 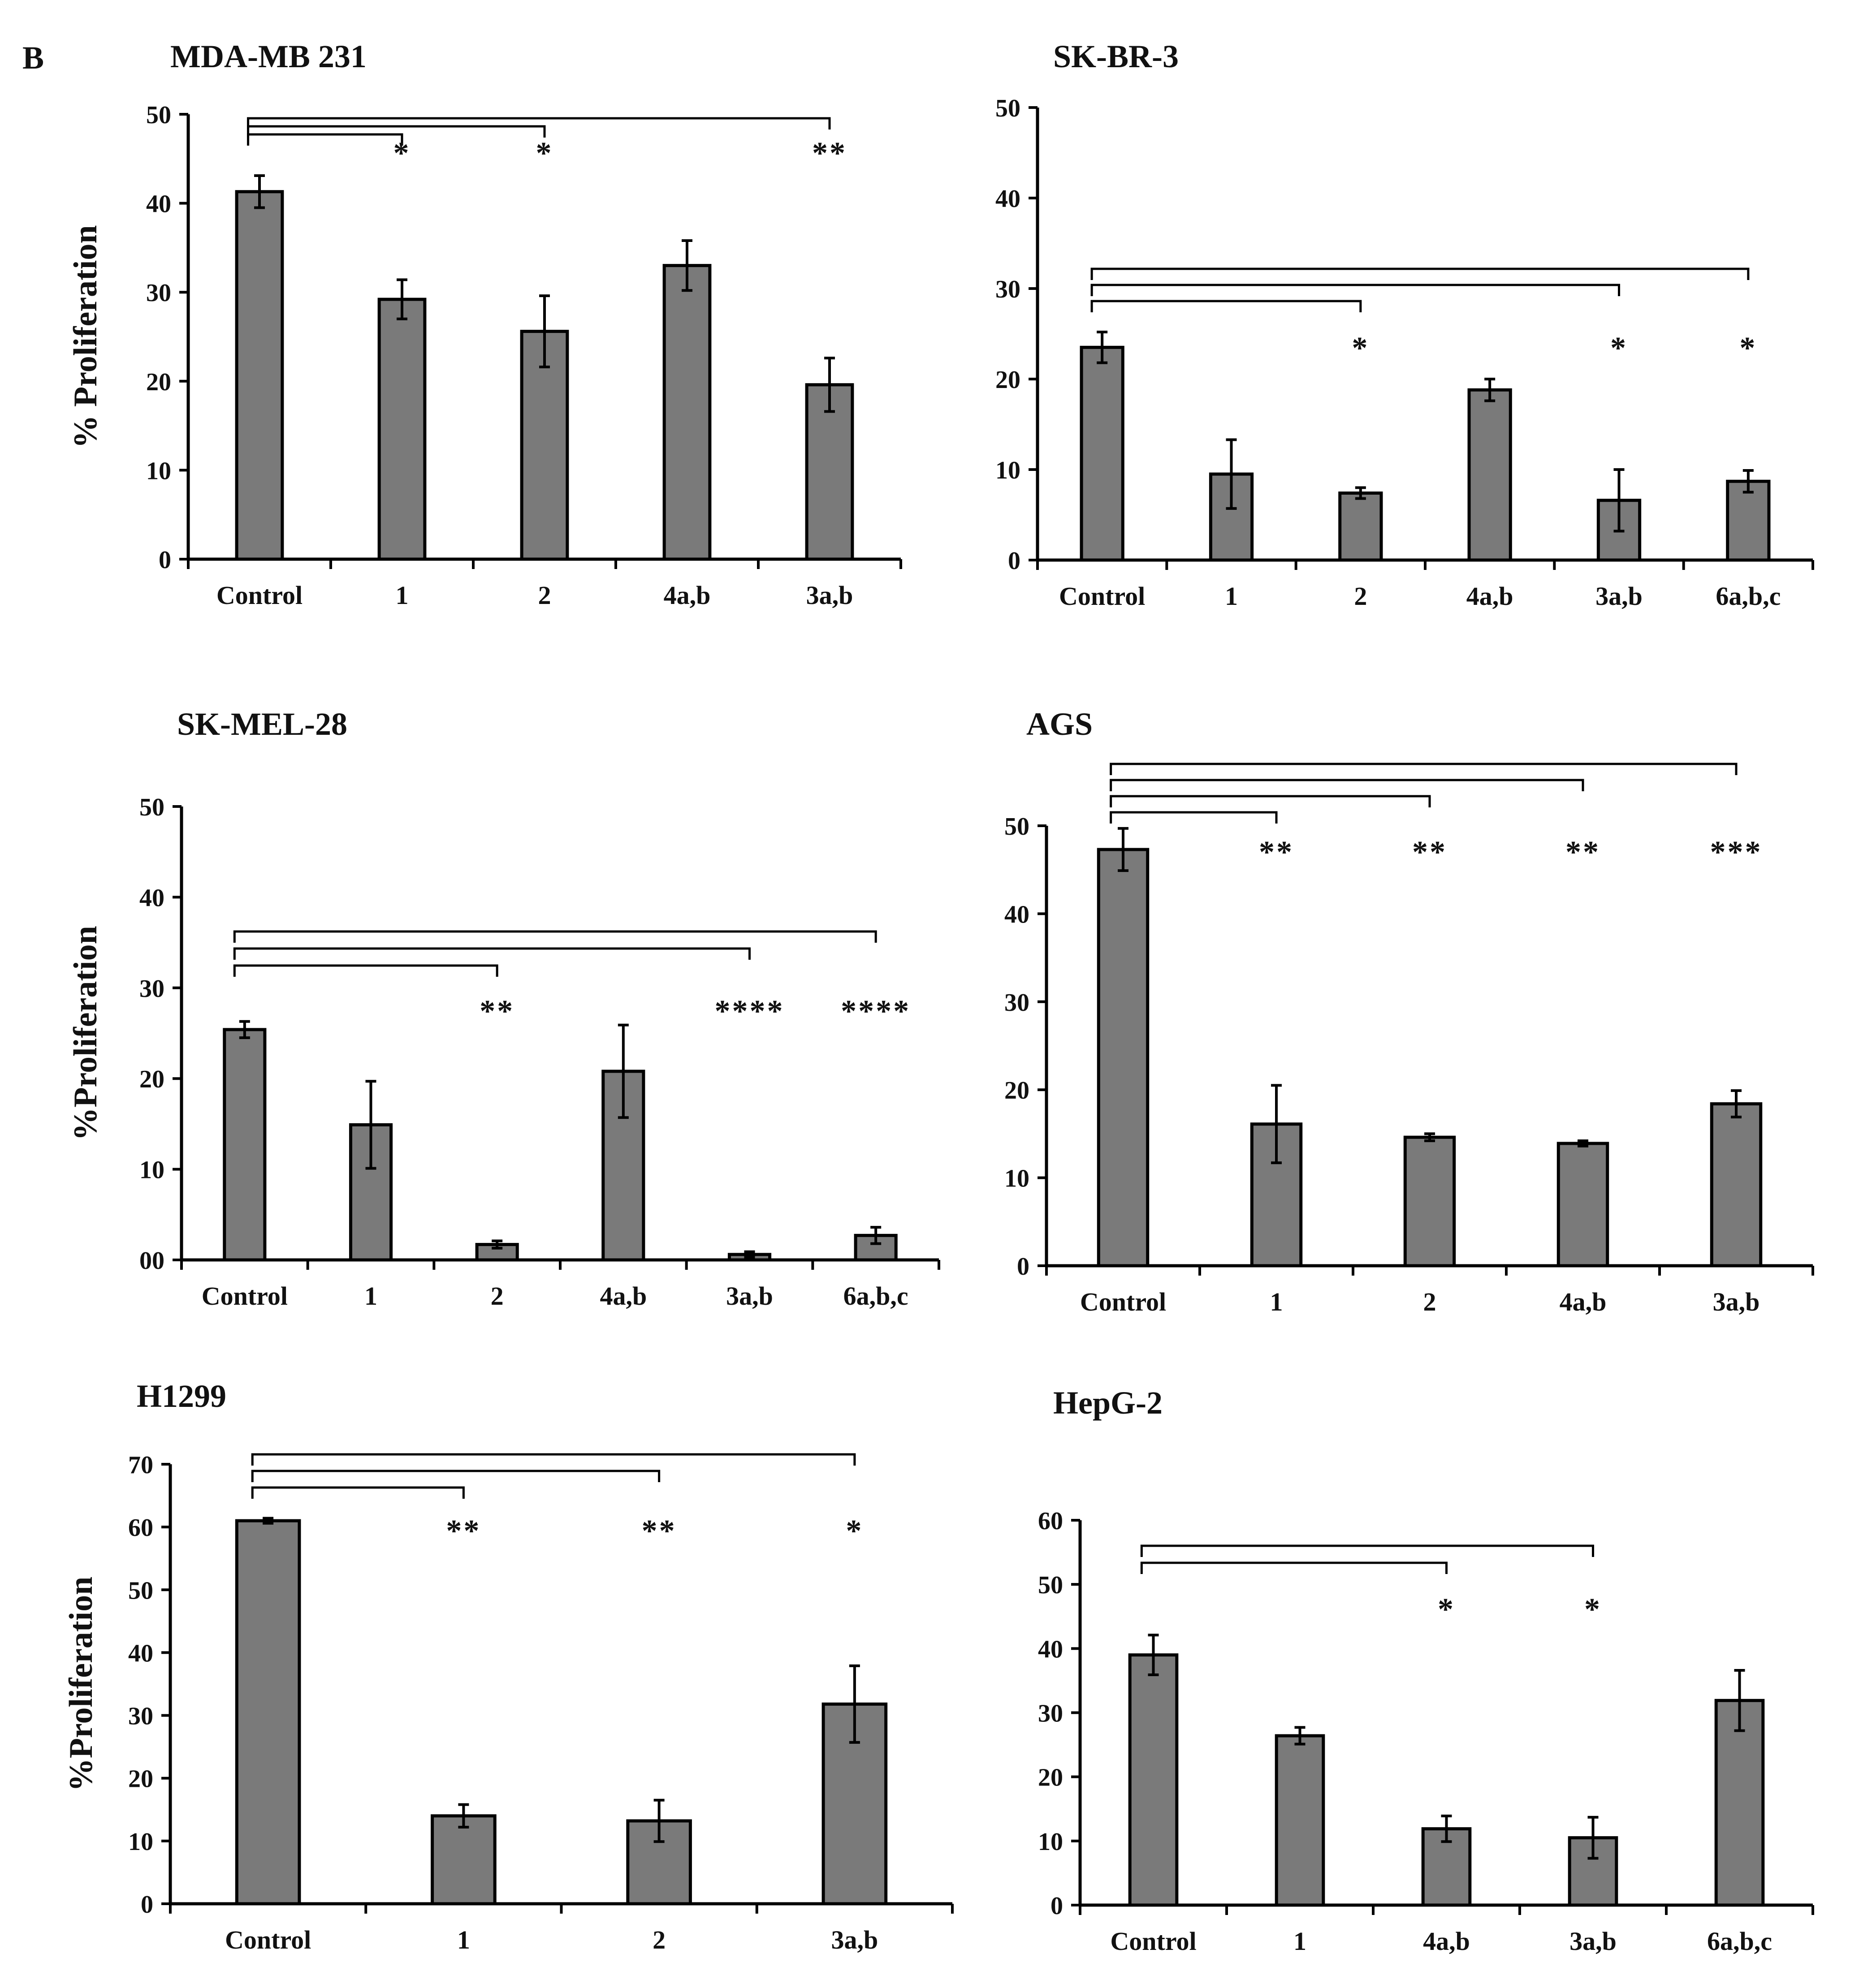 What do you see at coordinates (262, 724) in the screenshot?
I see `chart-title: SK-MEL-28` at bounding box center [262, 724].